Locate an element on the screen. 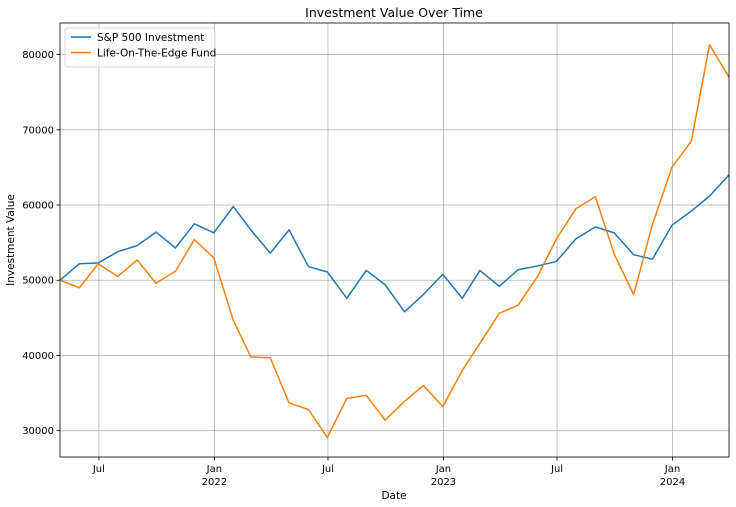  chart-title: Investment Value Over Time is located at coordinates (394, 12).